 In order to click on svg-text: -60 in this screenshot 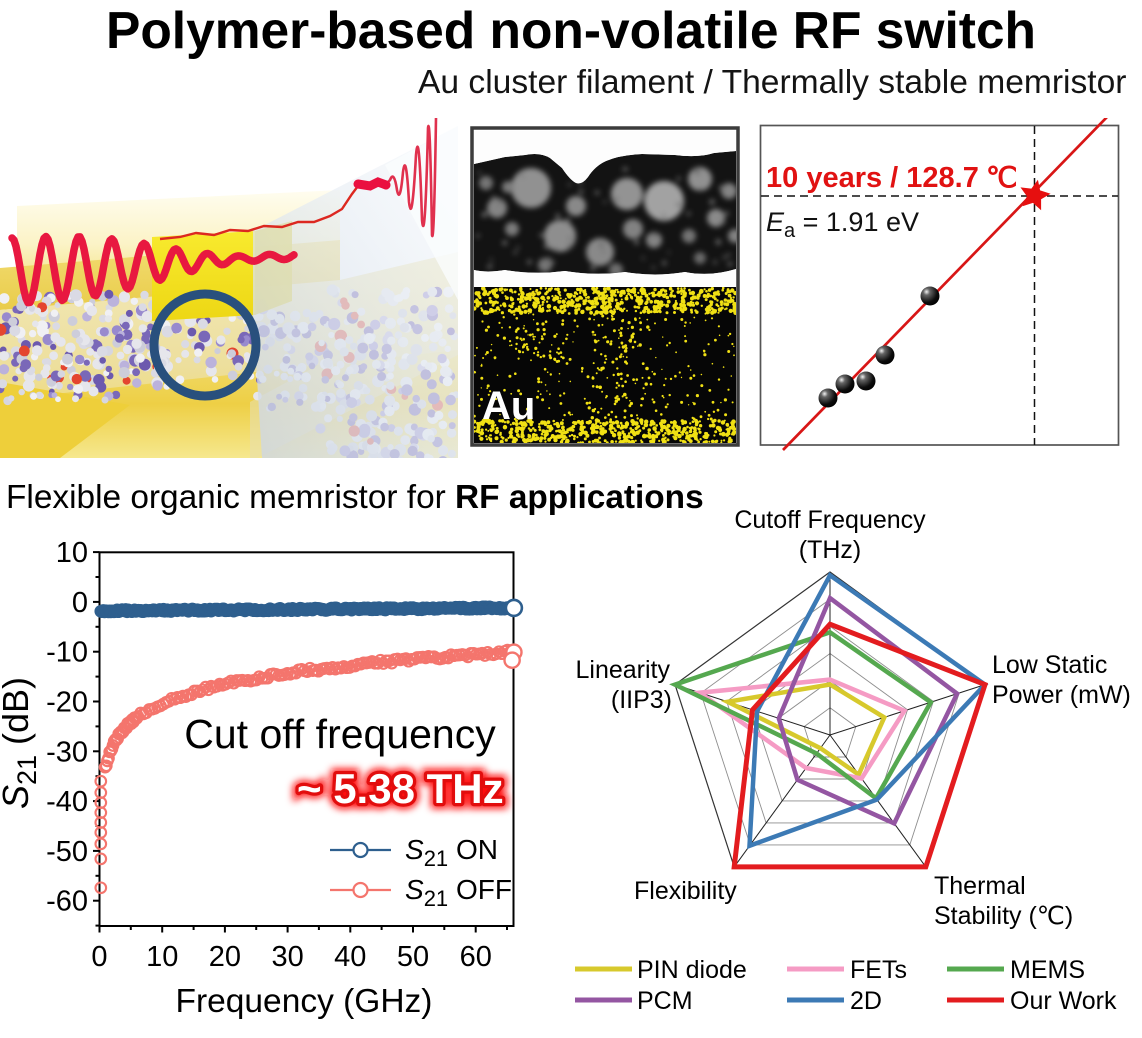, I will do `click(67, 902)`.